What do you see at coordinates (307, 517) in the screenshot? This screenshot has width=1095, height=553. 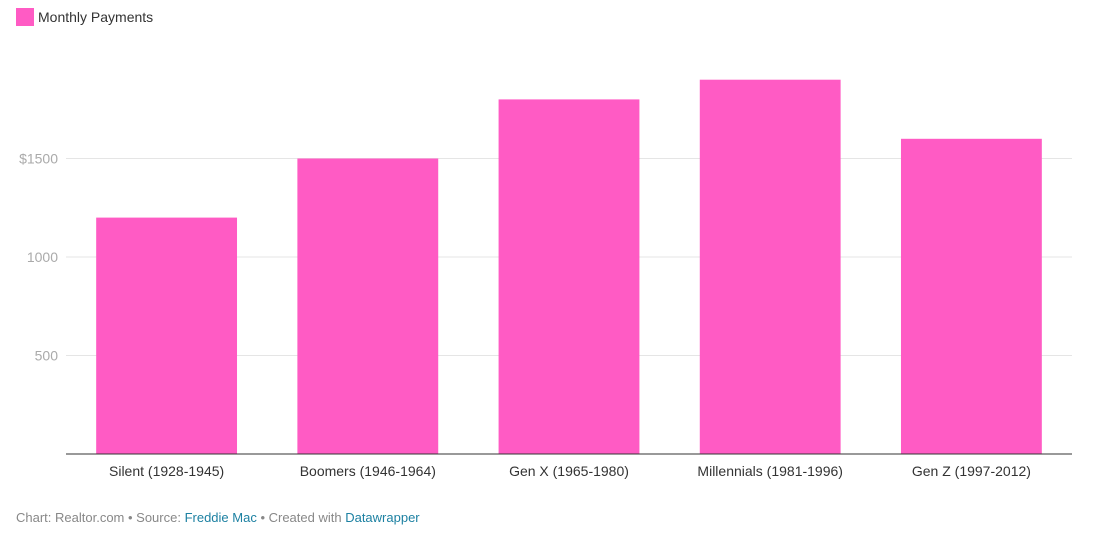 I see `footer-created-prefix: Created with` at bounding box center [307, 517].